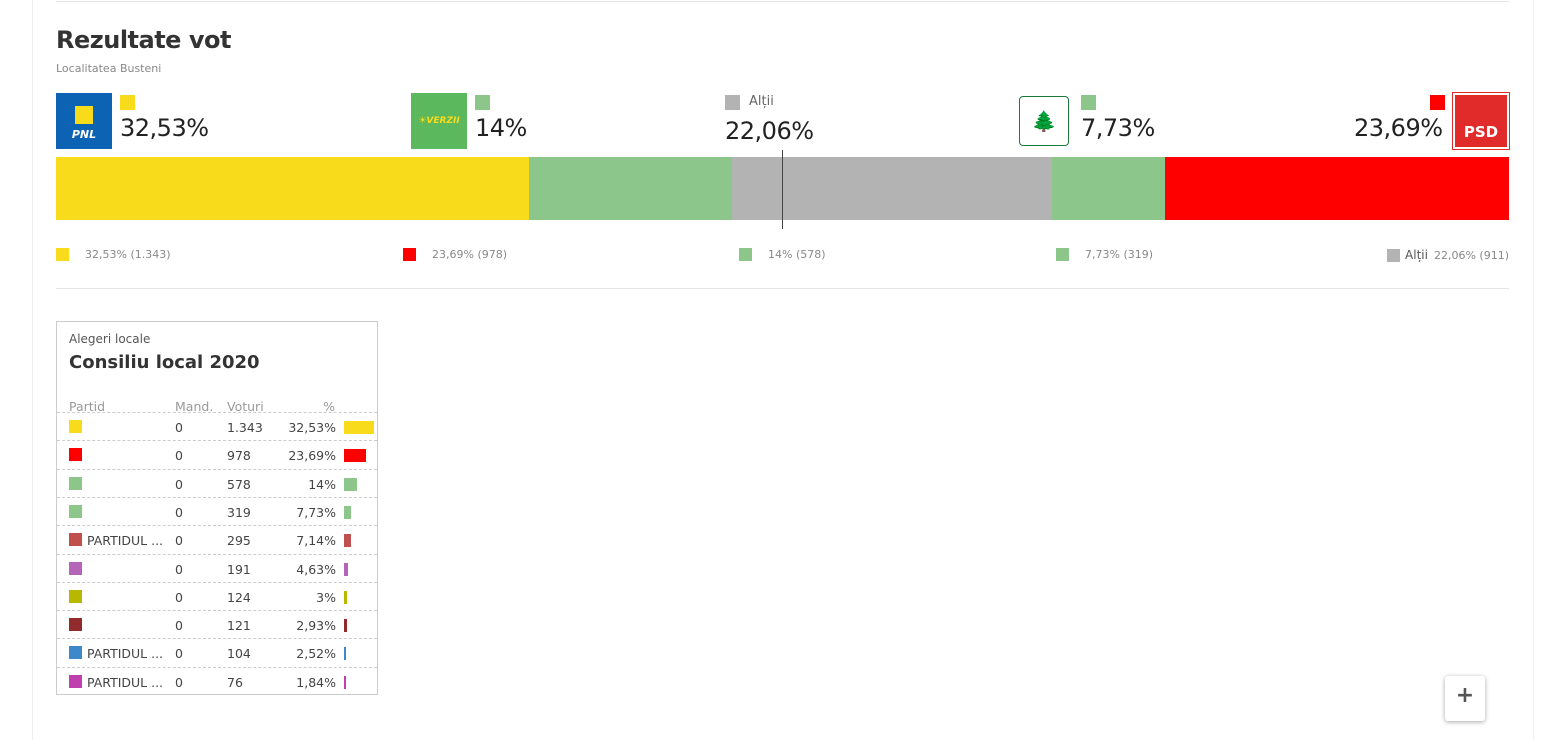  Describe the element at coordinates (769, 131) in the screenshot. I see `altii-percent: 22,06%` at that location.